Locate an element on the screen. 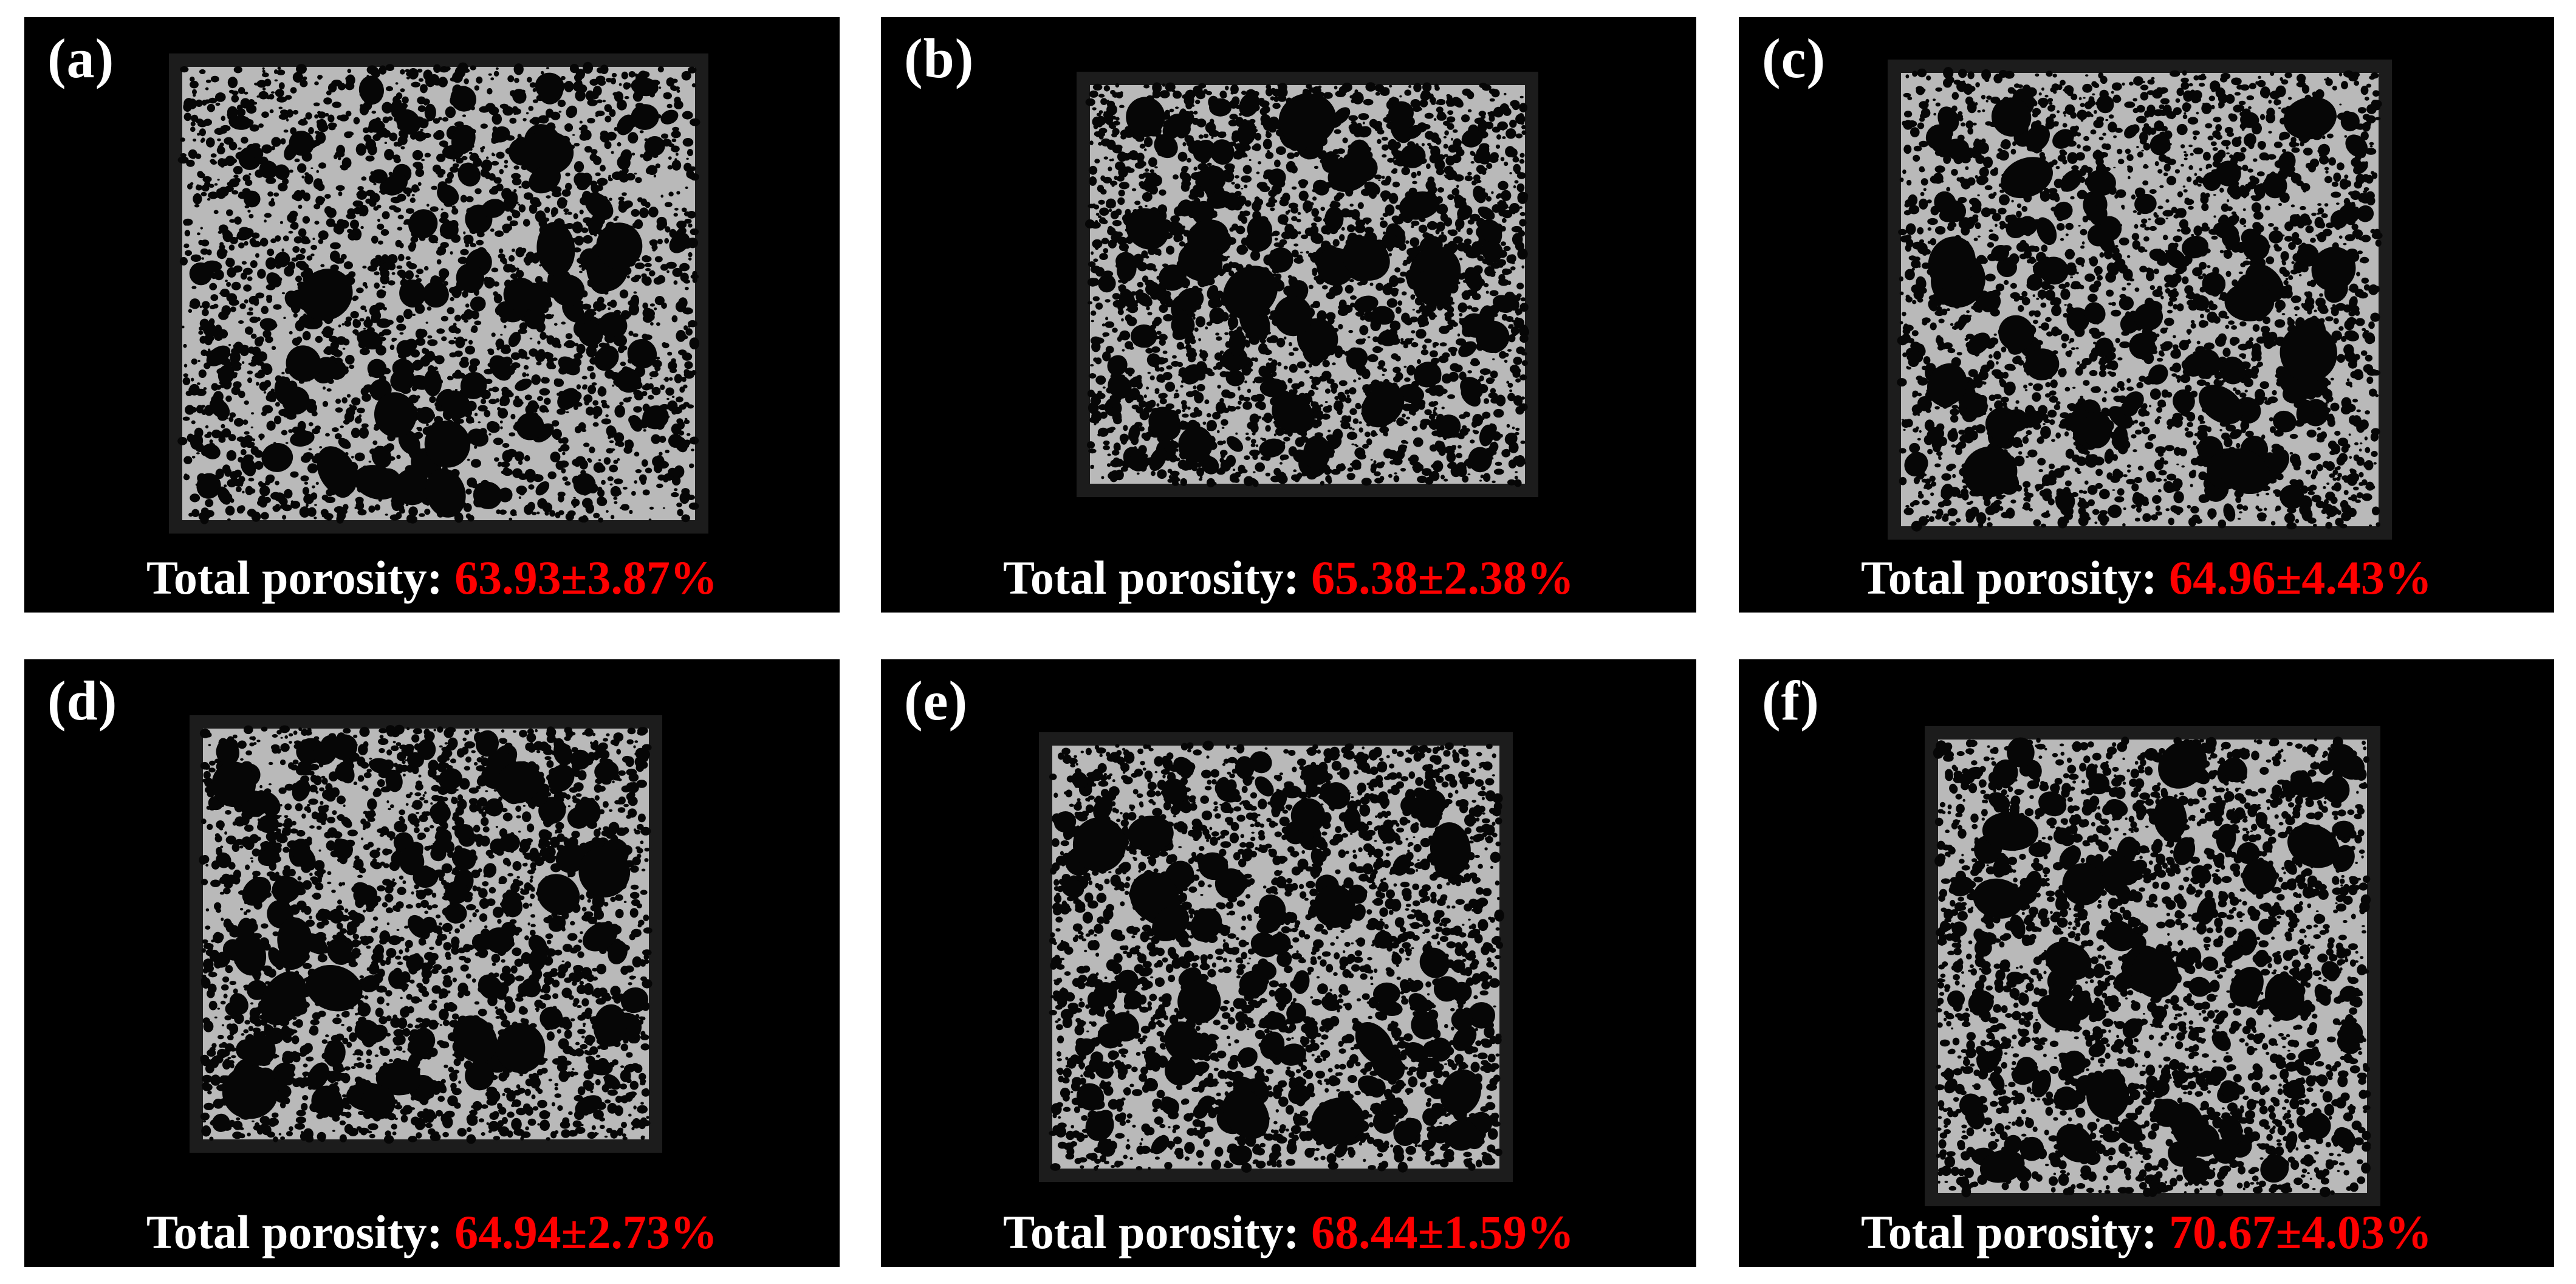  panel-c: (c) Total porosity: 64.96±4.43% is located at coordinates (2146, 315).